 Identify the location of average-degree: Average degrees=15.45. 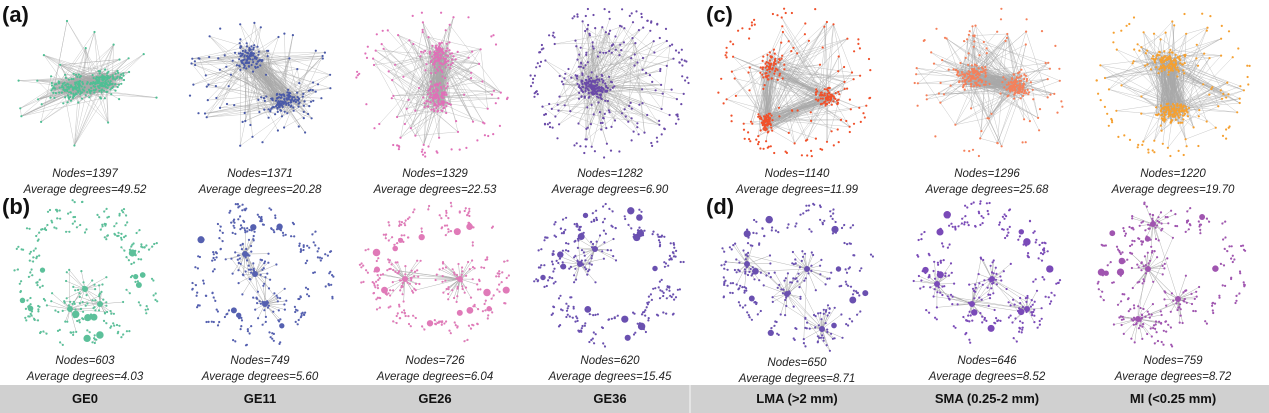
(610, 377).